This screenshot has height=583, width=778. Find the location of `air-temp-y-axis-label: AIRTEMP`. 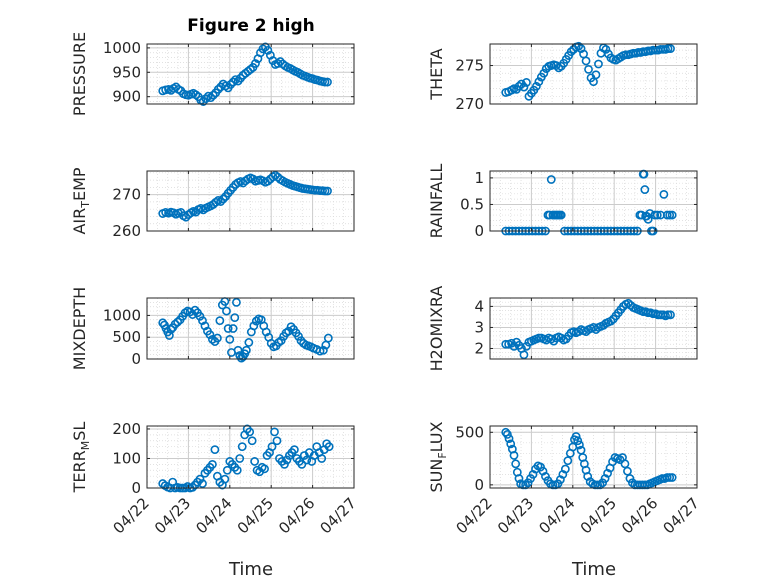

air-temp-y-axis-label: AIRTEMP is located at coordinates (81, 200).